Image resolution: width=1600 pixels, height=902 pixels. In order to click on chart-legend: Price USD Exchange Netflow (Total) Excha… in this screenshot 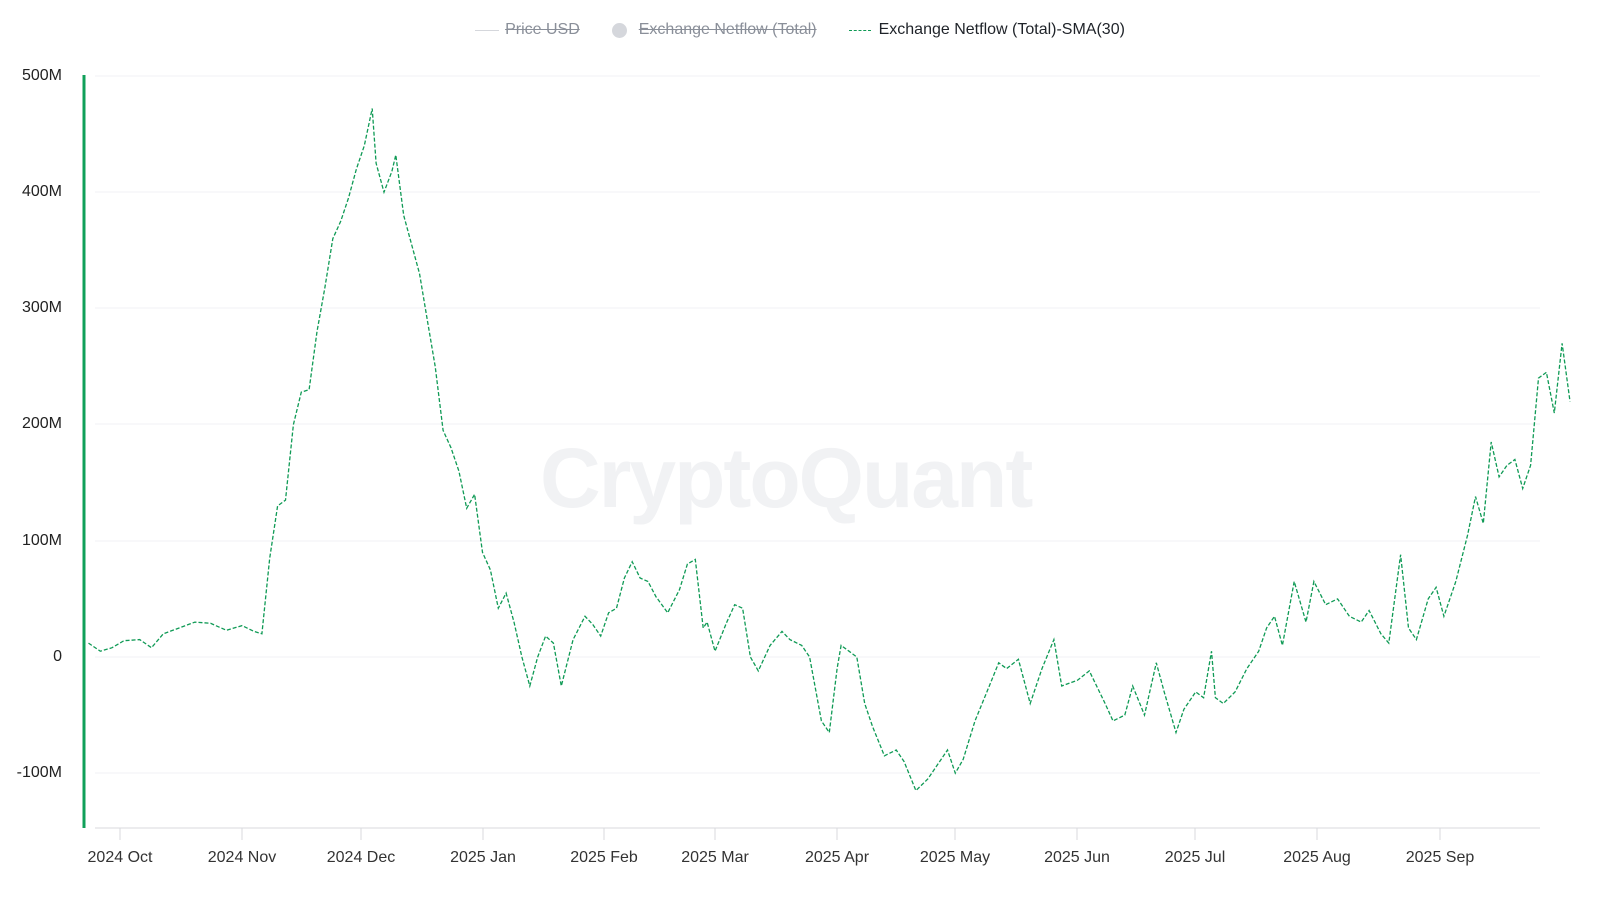, I will do `click(800, 30)`.